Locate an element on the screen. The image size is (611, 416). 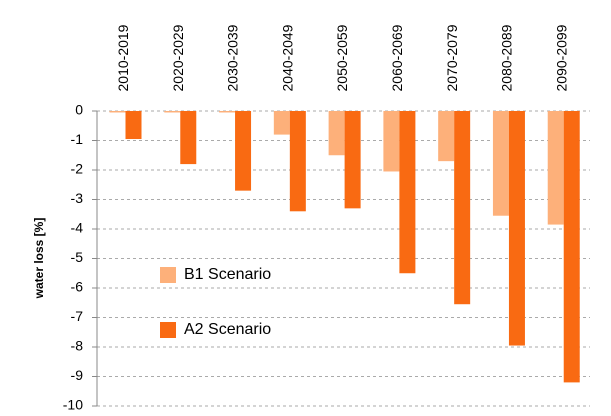
y-tick-label: -10 is located at coordinates (73, 405).